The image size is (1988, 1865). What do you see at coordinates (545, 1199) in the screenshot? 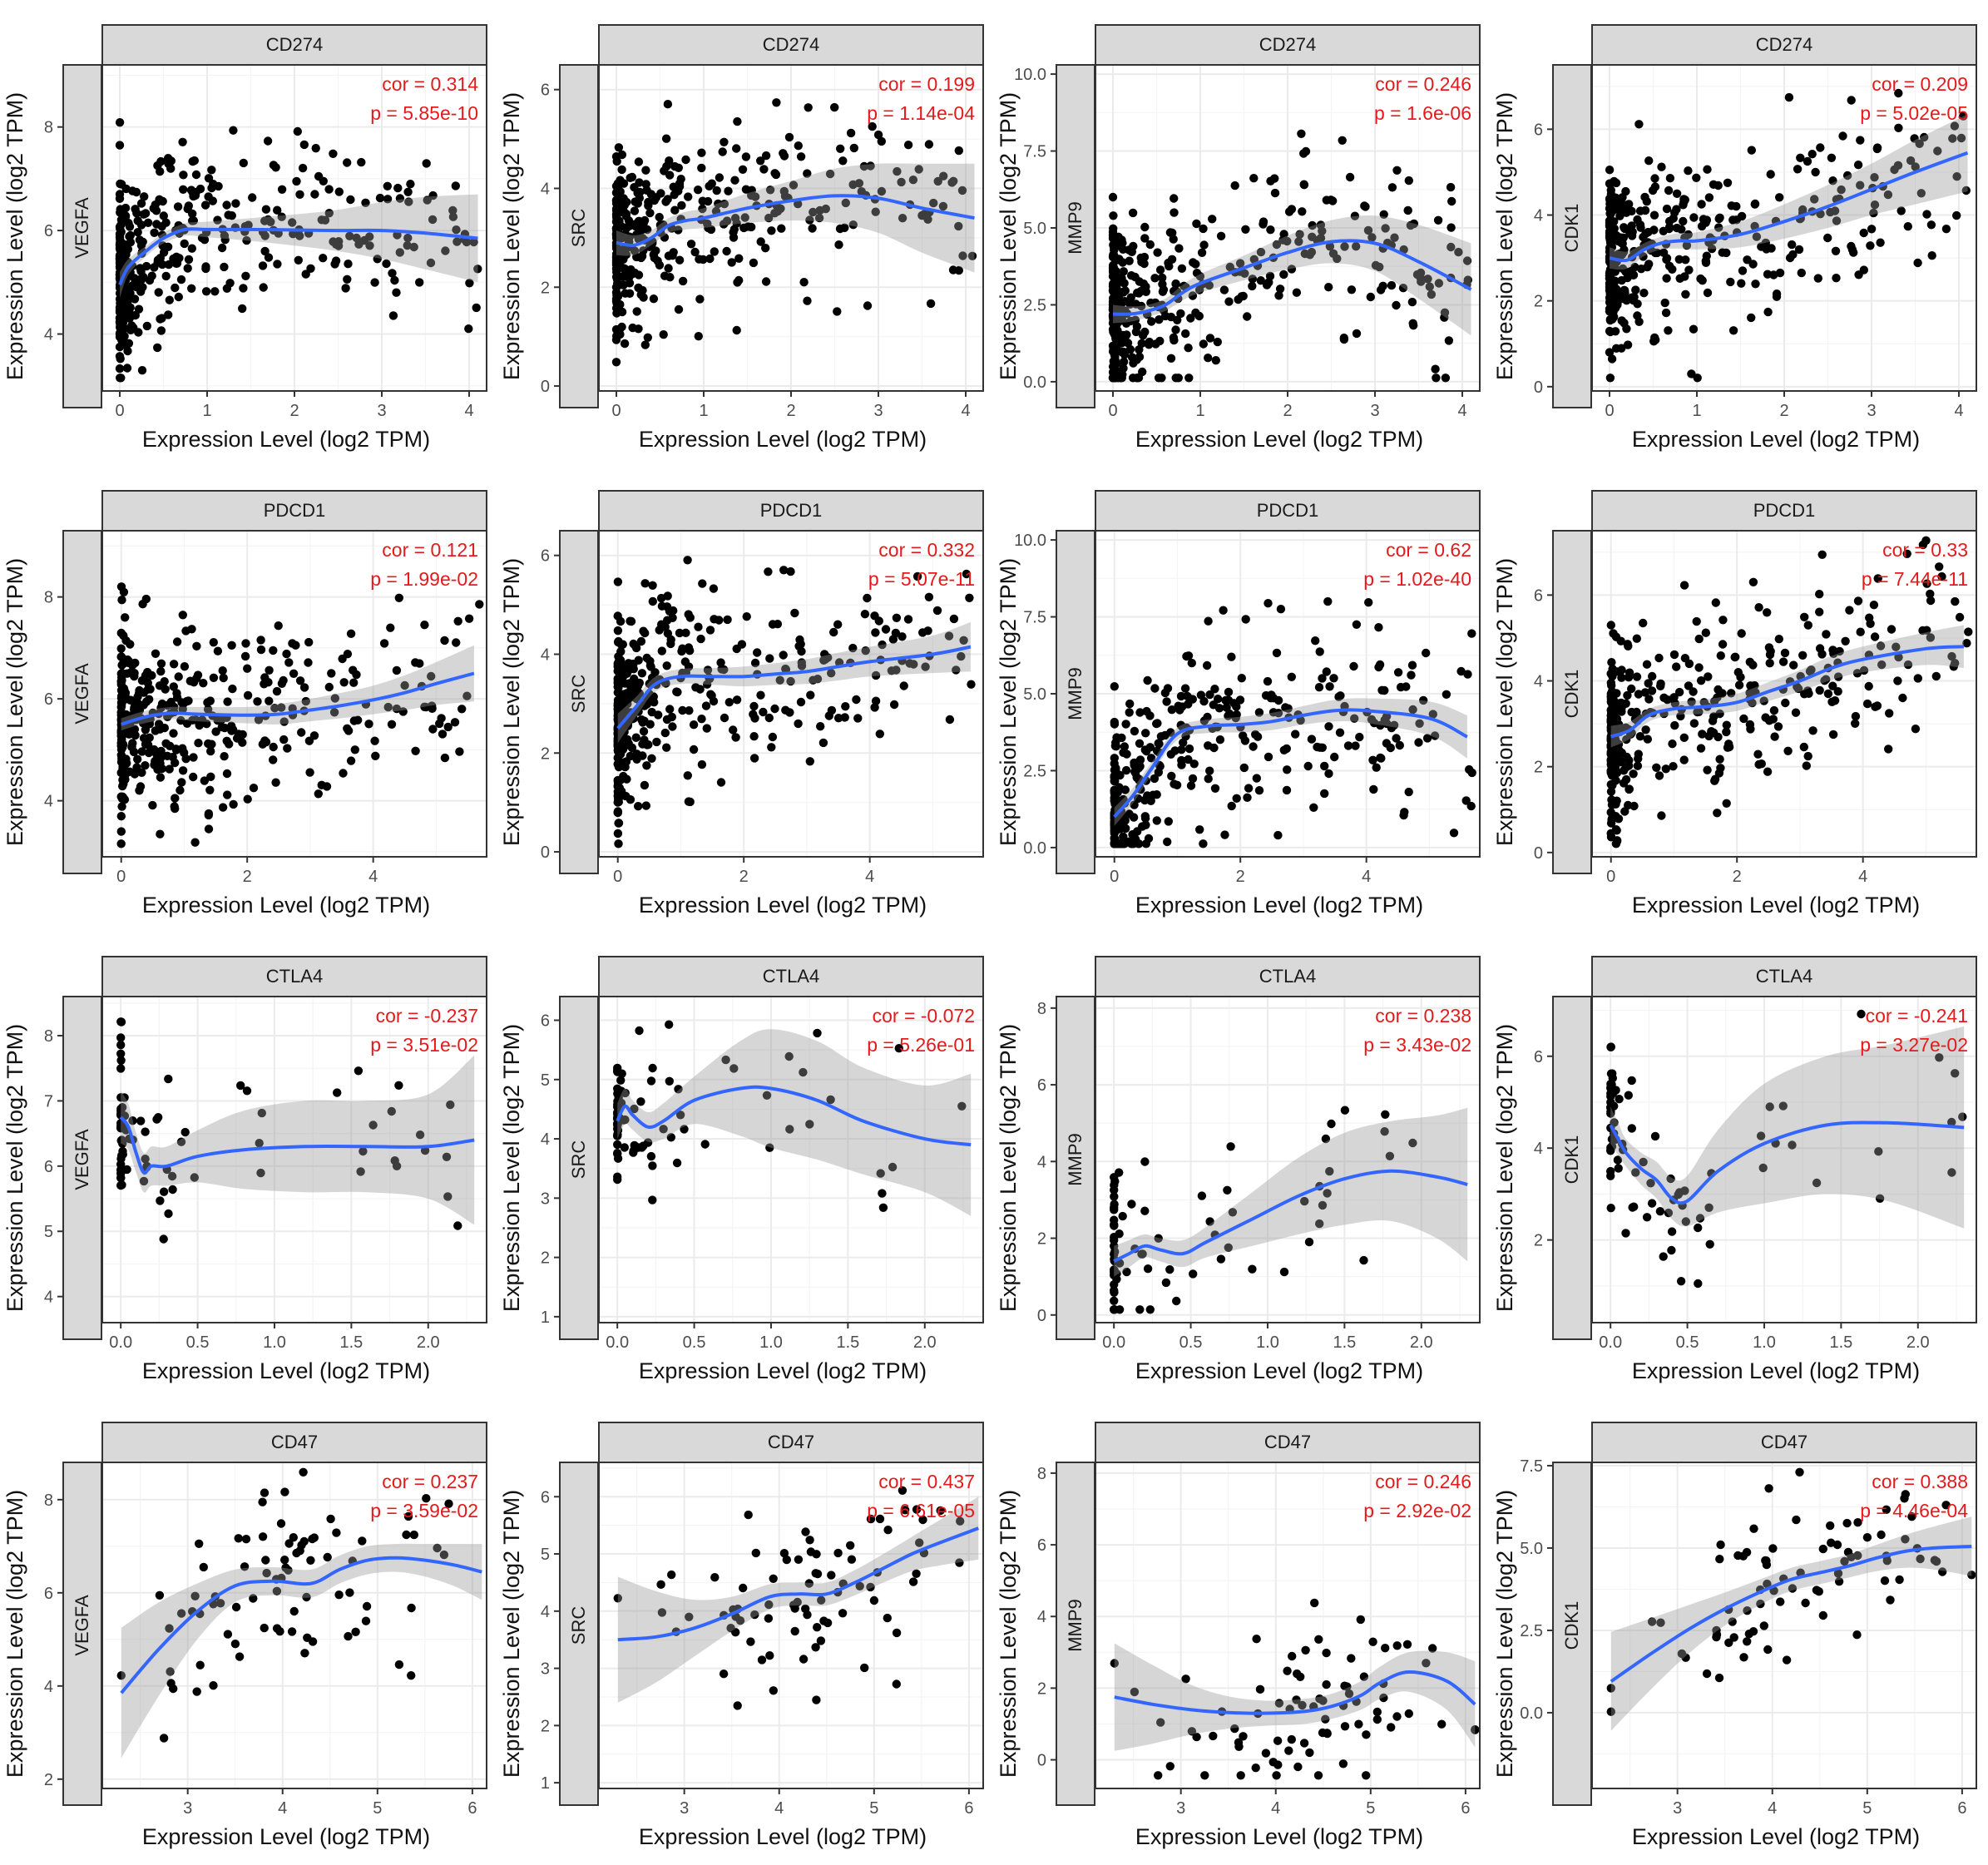
I see `y-tick-label: 3` at bounding box center [545, 1199].